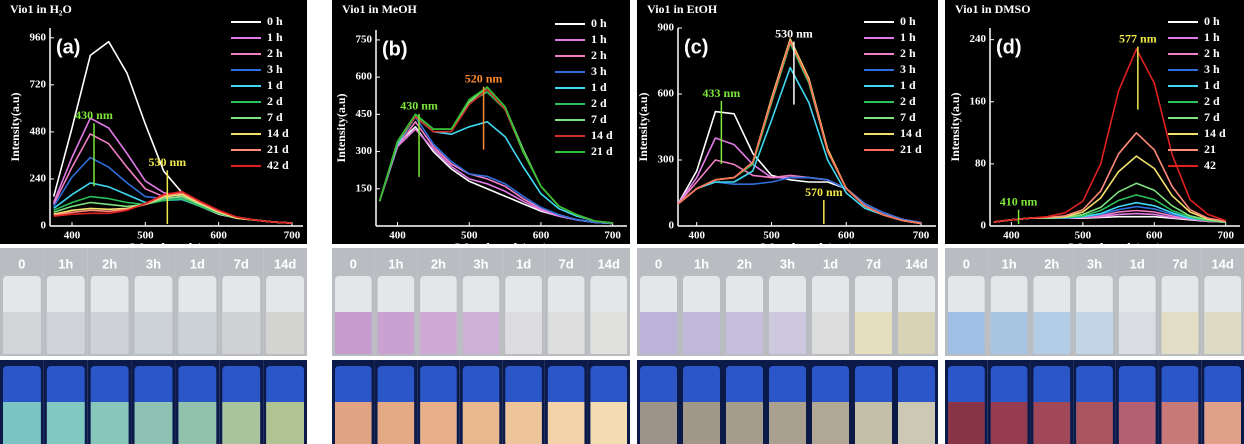 The width and height of the screenshot is (1244, 444). Describe the element at coordinates (1210, 149) in the screenshot. I see `legend-label: 21` at that location.